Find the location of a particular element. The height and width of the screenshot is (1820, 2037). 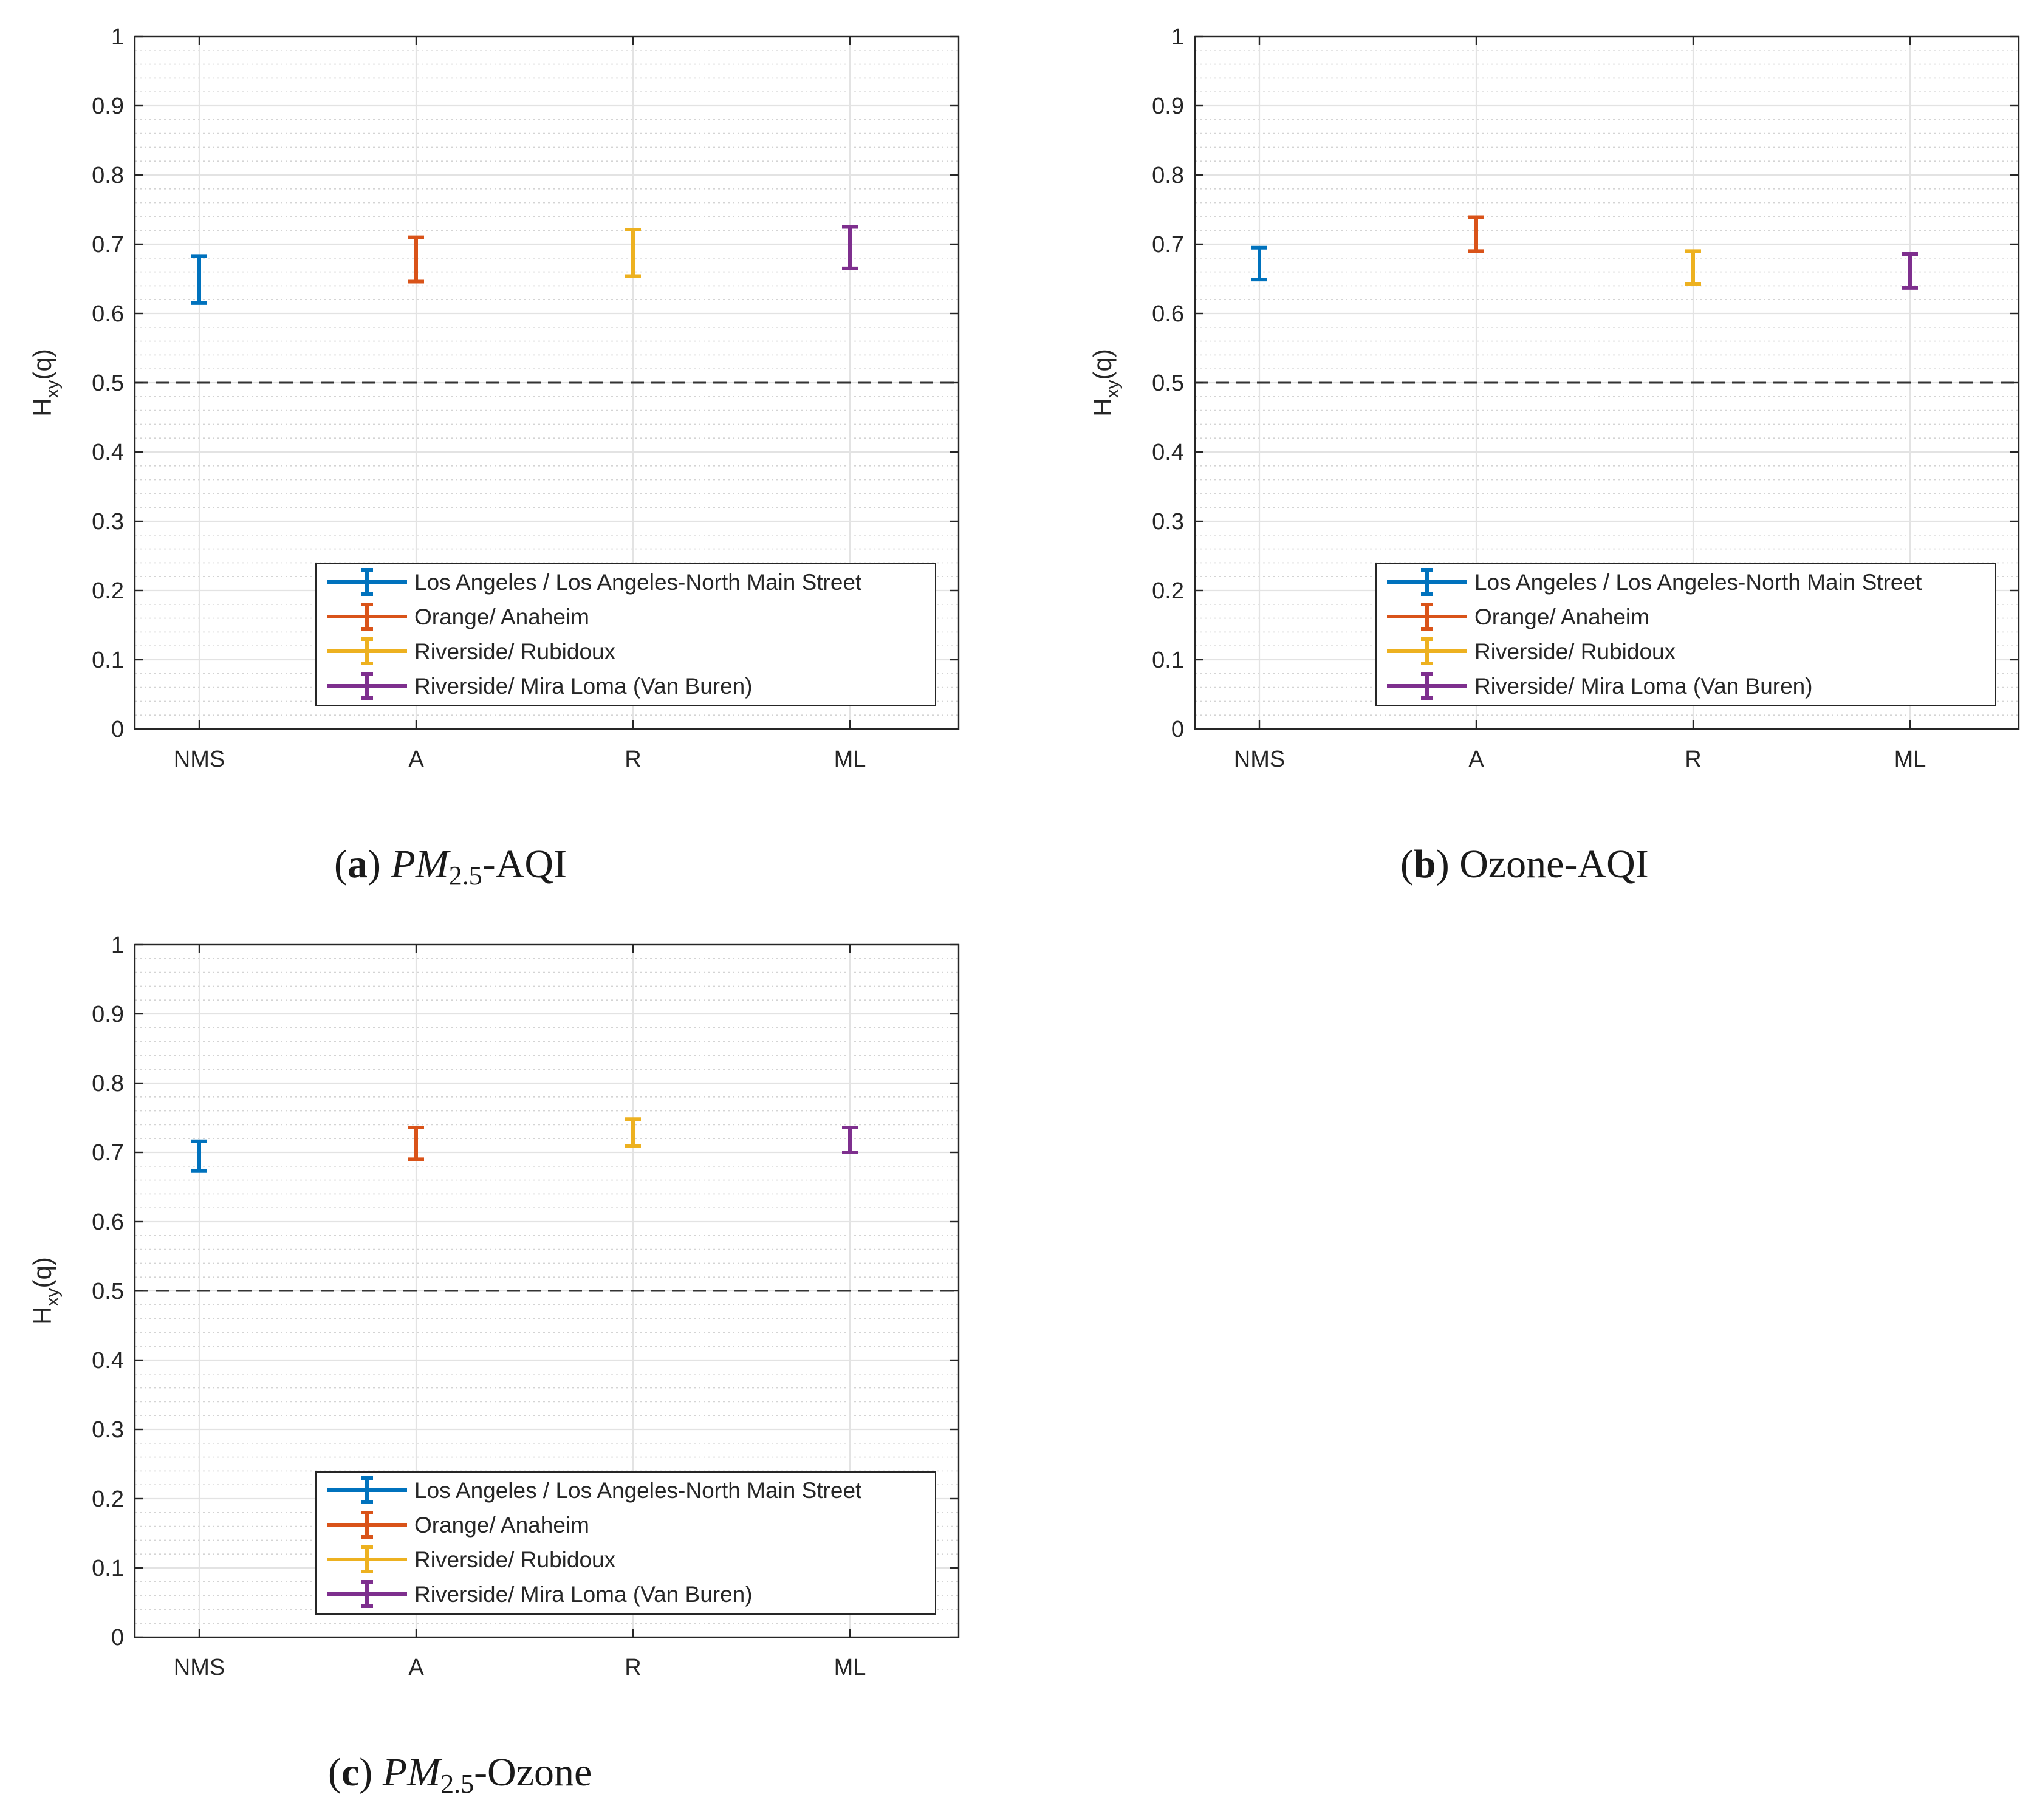

caption-c-main: PM is located at coordinates (411, 1772).